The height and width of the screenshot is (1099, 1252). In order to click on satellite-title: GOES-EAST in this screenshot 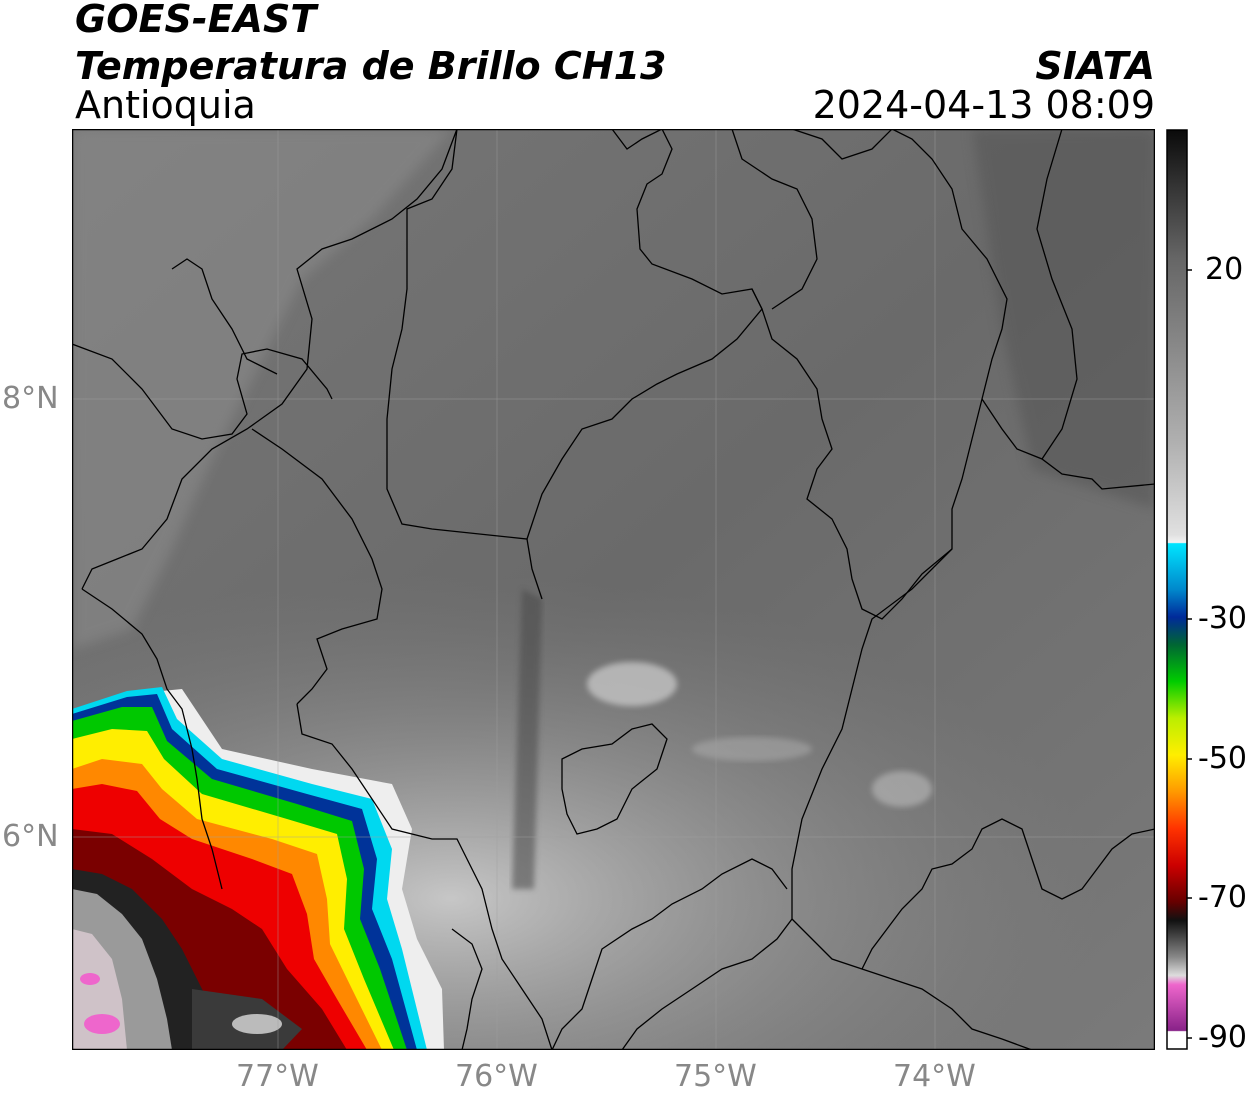, I will do `click(196, 20)`.